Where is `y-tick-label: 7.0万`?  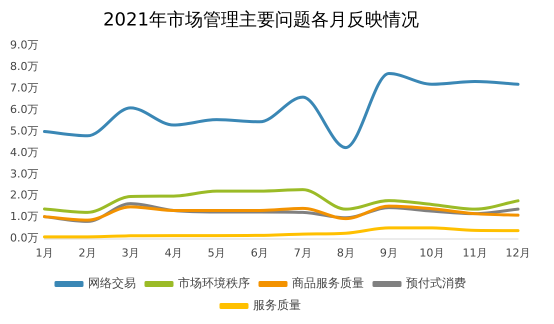
y-tick-label: 7.0万 is located at coordinates (24, 87).